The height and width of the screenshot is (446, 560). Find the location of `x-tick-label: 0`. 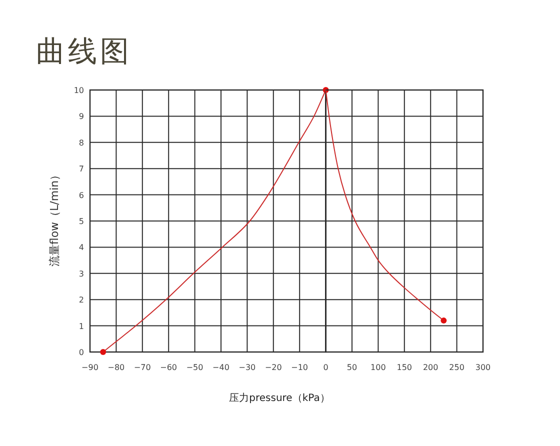

x-tick-label: 0 is located at coordinates (325, 367).